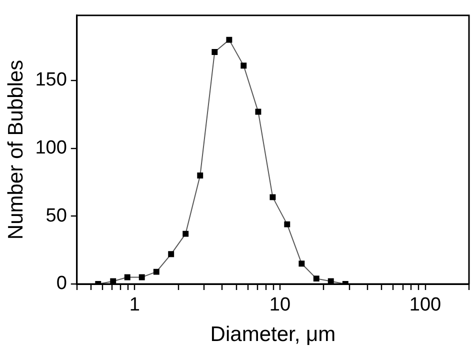 Image resolution: width=474 pixels, height=350 pixels. What do you see at coordinates (61, 283) in the screenshot?
I see `y-tick-label: 0` at bounding box center [61, 283].